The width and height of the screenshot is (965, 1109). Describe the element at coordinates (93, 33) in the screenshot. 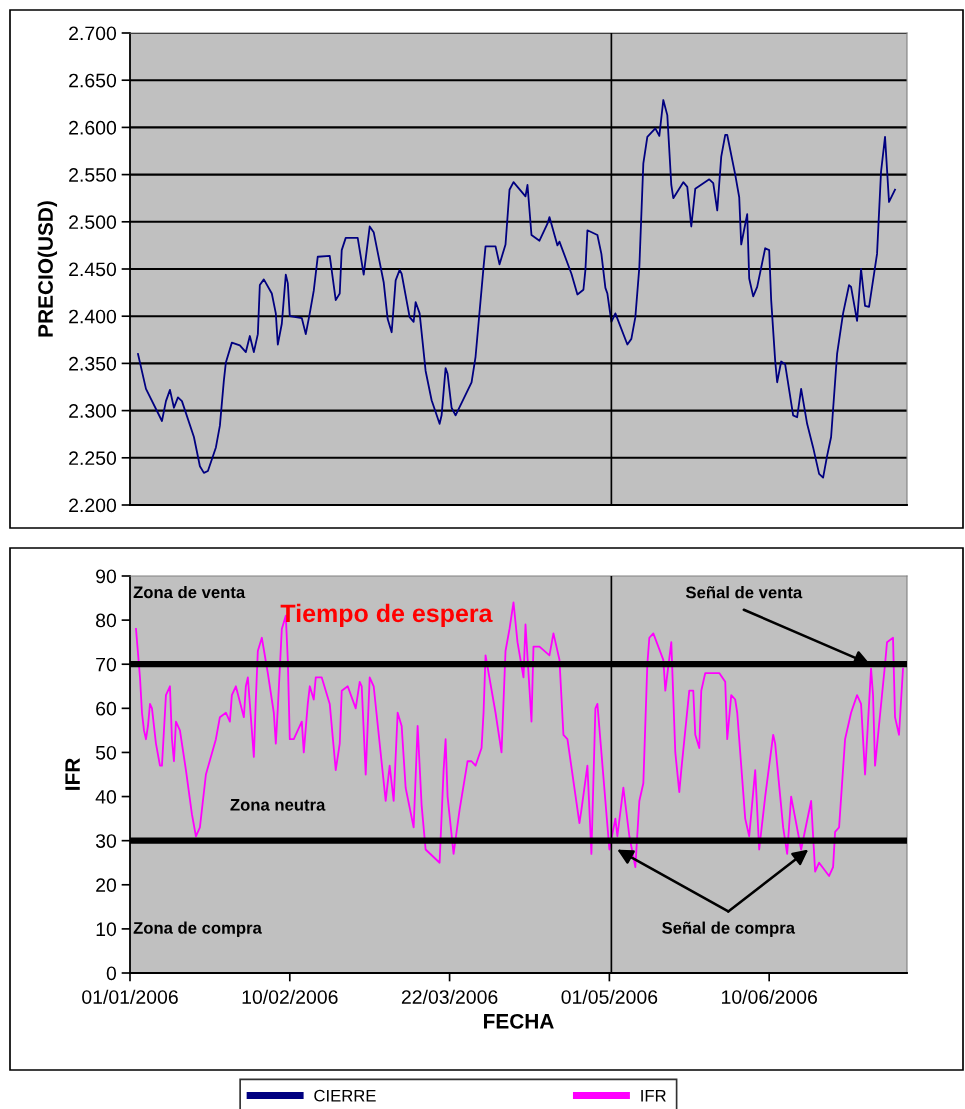

I see `y-tick-label: 2.700` at that location.